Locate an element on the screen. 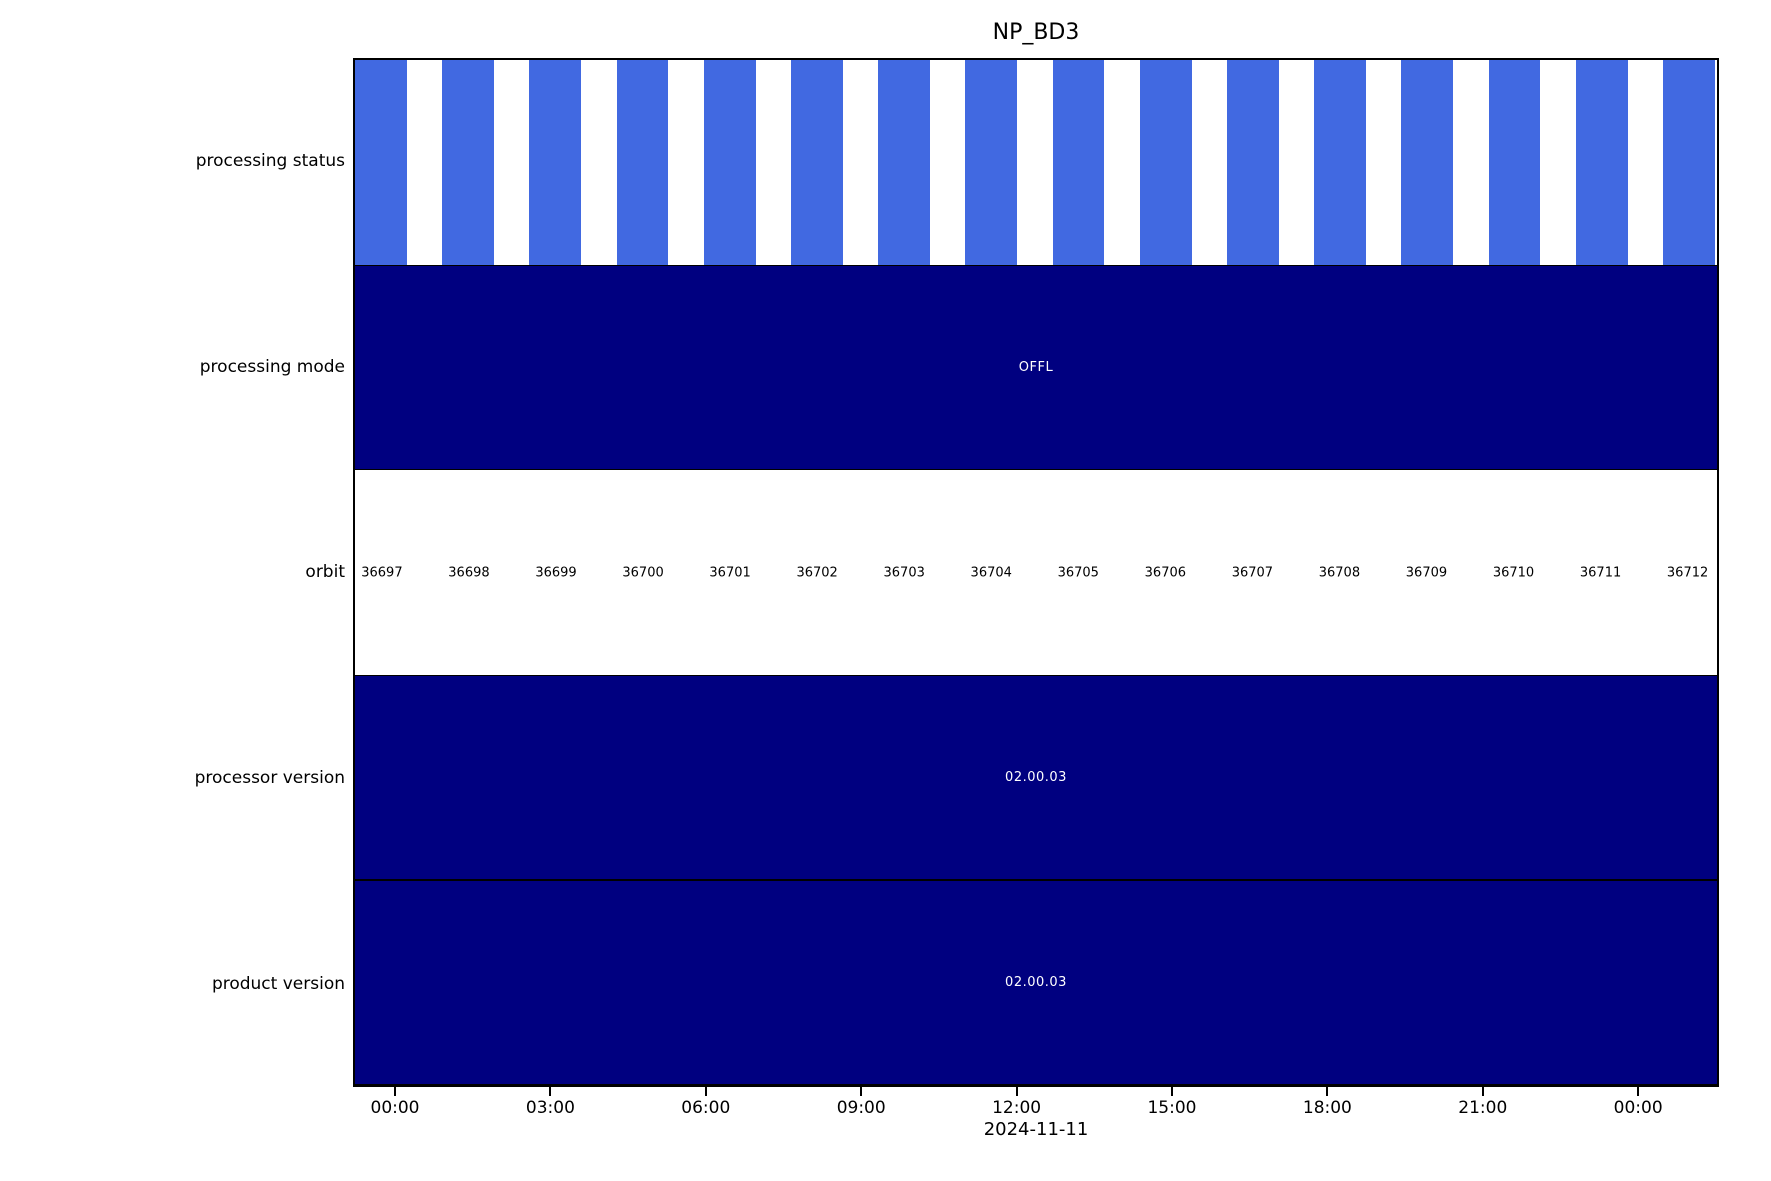 The height and width of the screenshot is (1181, 1771). x-tick-label: 03:00 is located at coordinates (550, 1108).